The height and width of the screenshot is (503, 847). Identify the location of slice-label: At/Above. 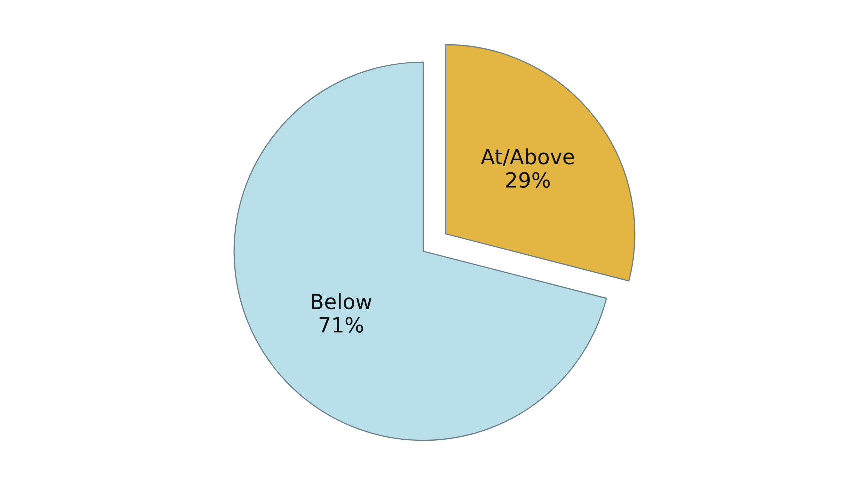
(527, 157).